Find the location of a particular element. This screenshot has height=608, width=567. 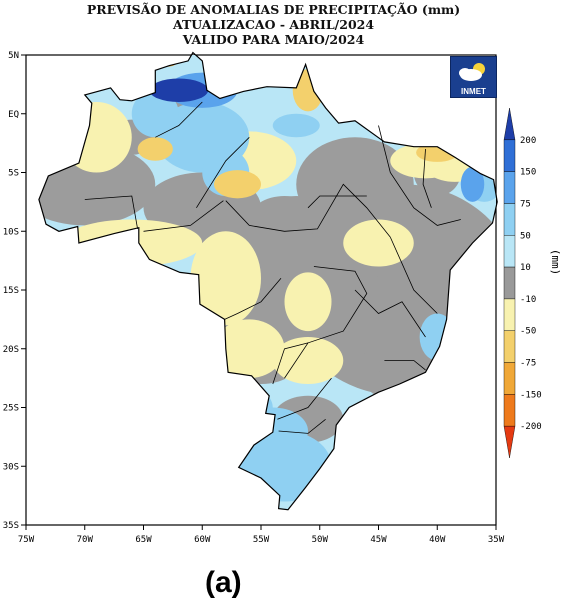

lat-tick-label: EQ is located at coordinates (13, 115).